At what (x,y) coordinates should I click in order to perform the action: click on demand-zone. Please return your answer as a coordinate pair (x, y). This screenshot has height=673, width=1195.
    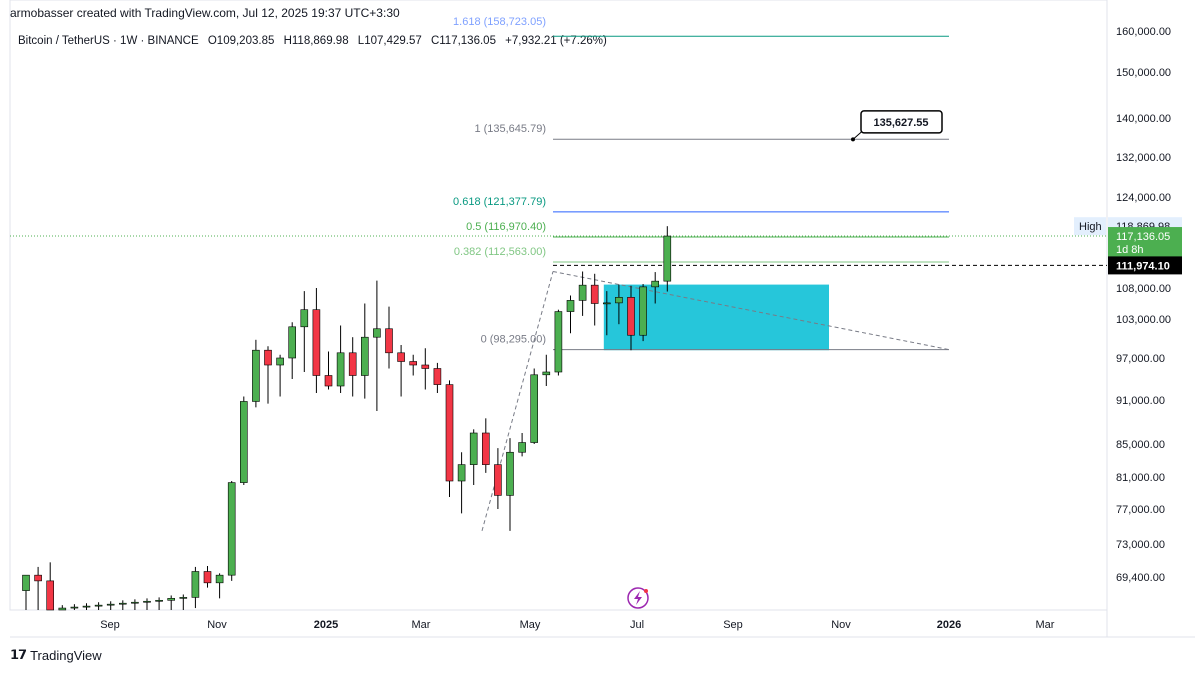
    Looking at the image, I should click on (716, 317).